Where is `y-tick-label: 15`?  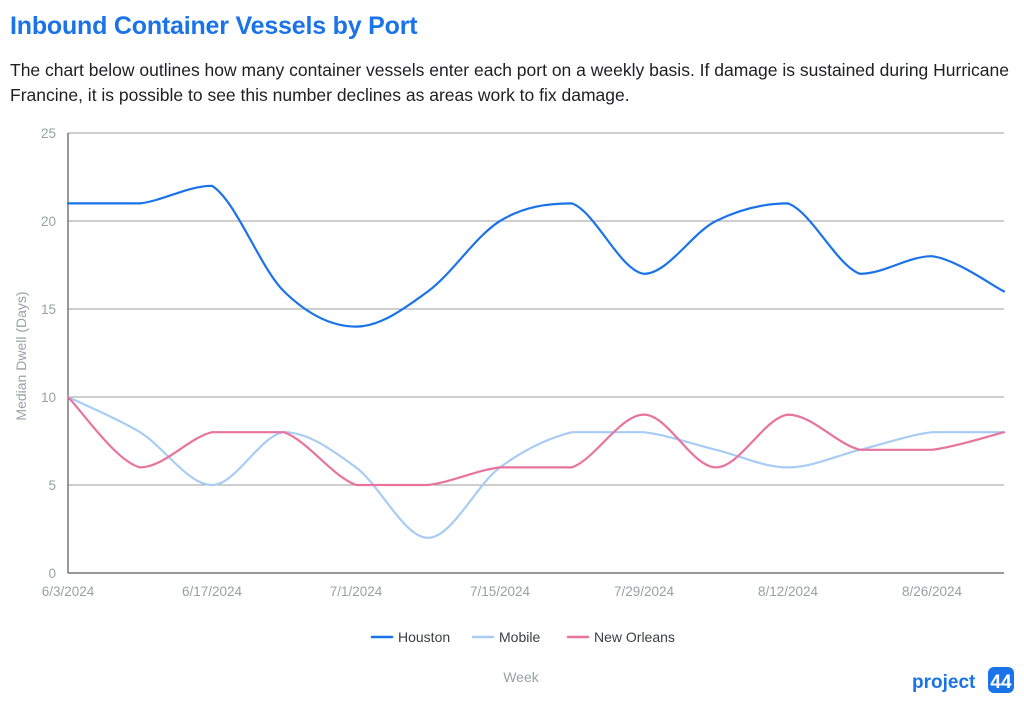
y-tick-label: 15 is located at coordinates (48, 309).